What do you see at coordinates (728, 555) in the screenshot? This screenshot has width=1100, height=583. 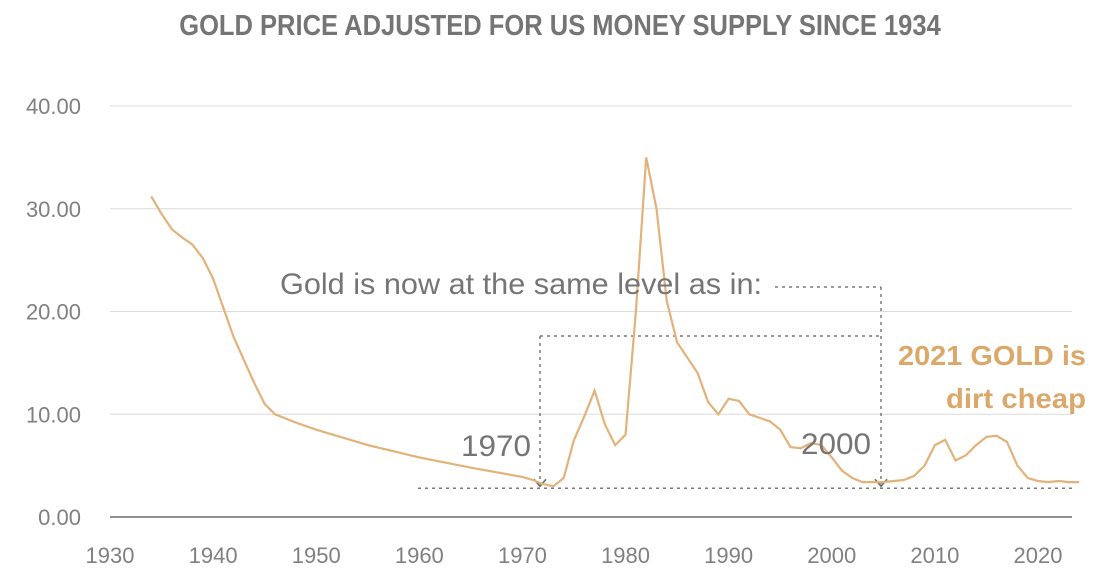 I see `x-tick-label: 1990` at bounding box center [728, 555].